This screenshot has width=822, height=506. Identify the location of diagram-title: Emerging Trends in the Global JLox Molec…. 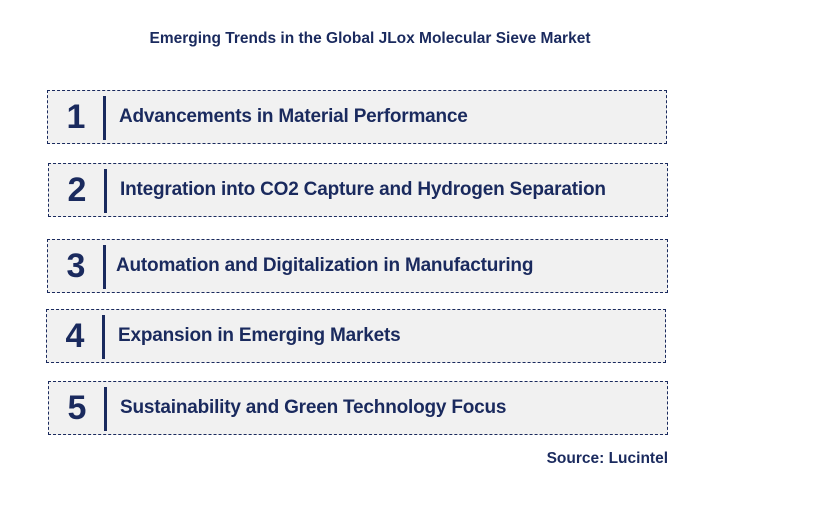
(370, 38).